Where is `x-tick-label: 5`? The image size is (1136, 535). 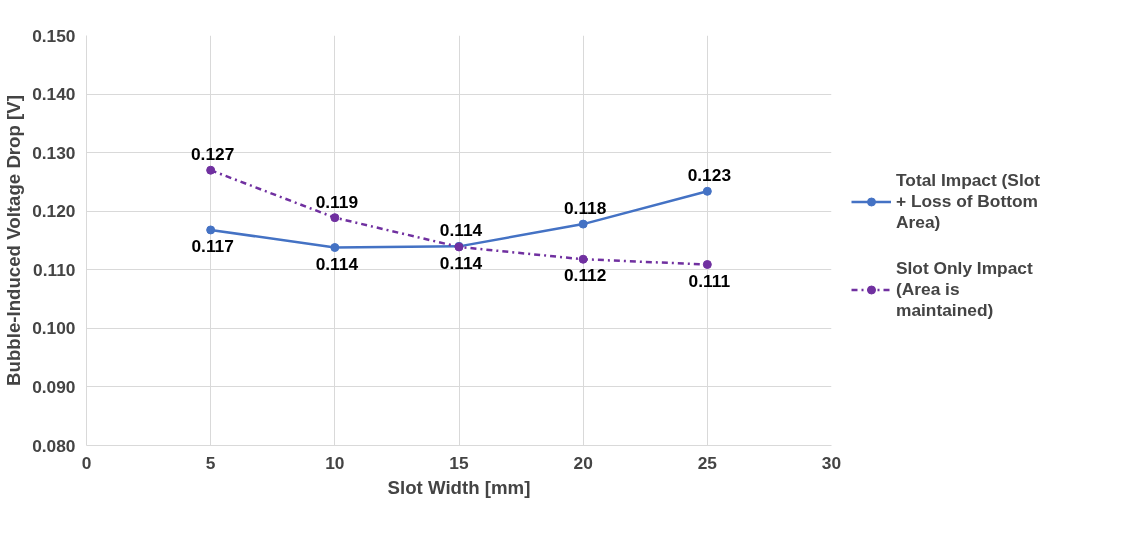 x-tick-label: 5 is located at coordinates (210, 462).